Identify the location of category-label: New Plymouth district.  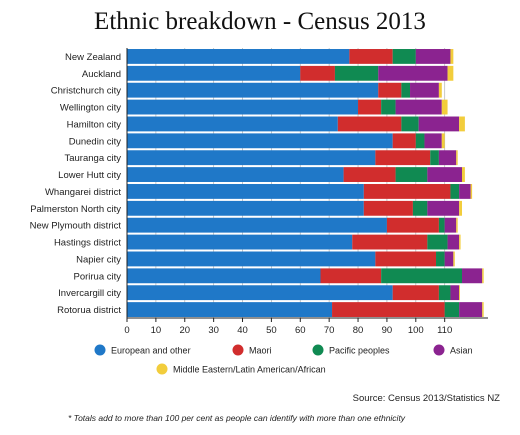
(76, 226).